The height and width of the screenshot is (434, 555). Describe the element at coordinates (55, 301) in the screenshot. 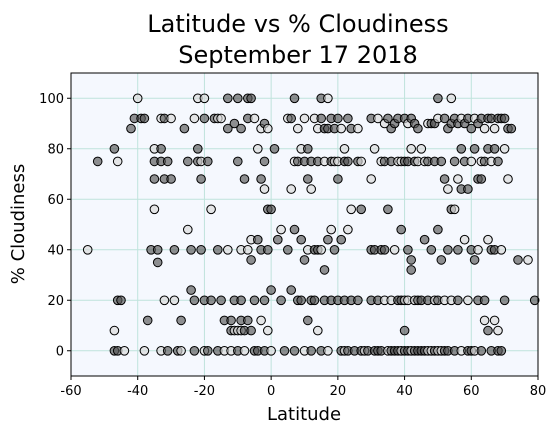

I see `y-tick-label: 20` at that location.